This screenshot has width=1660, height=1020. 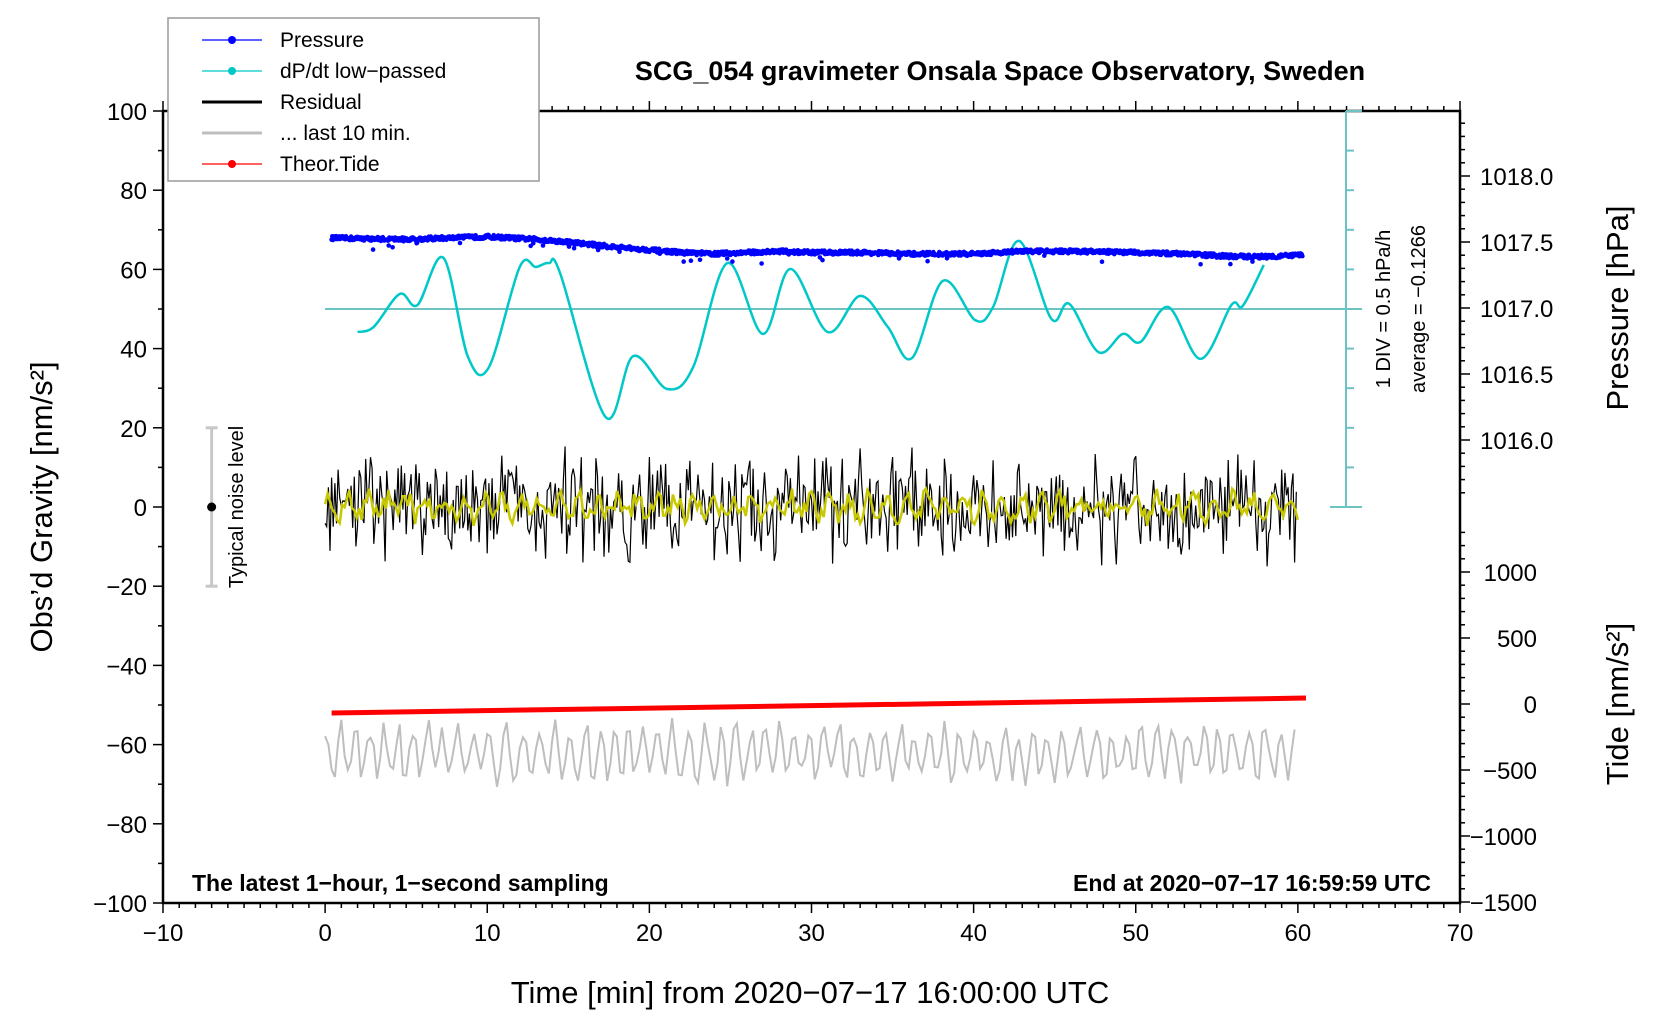 What do you see at coordinates (345, 133) in the screenshot?
I see `legend-label: ... last 10 min.` at bounding box center [345, 133].